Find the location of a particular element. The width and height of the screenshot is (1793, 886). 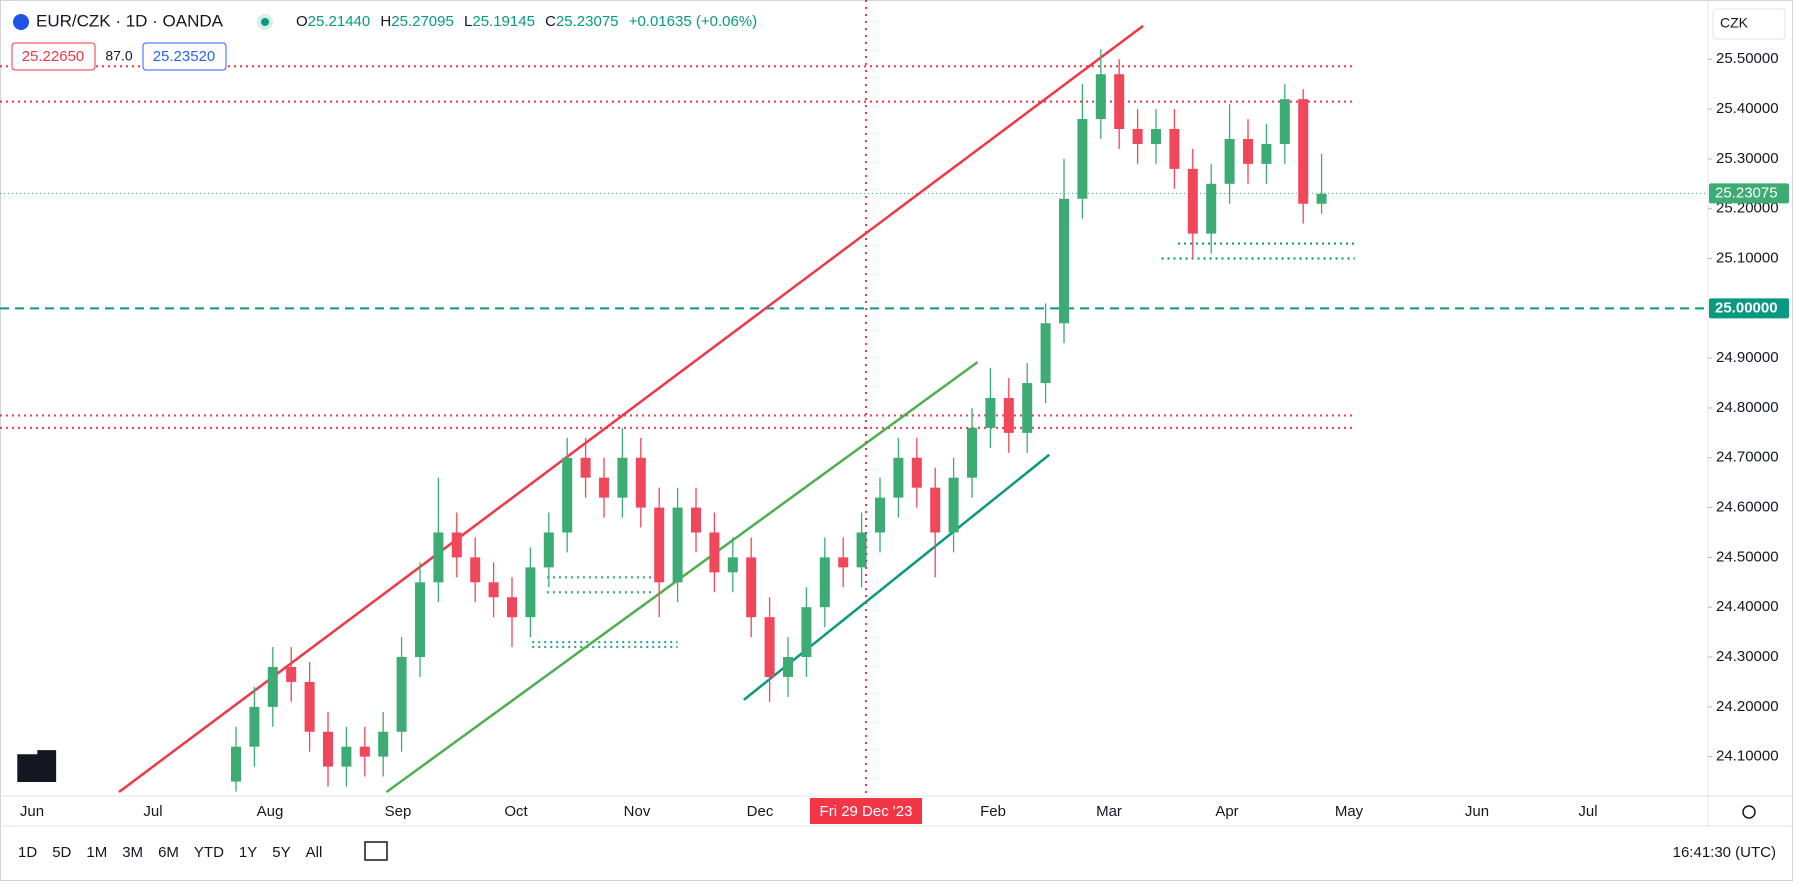

level-box is located at coordinates (1749, 308).